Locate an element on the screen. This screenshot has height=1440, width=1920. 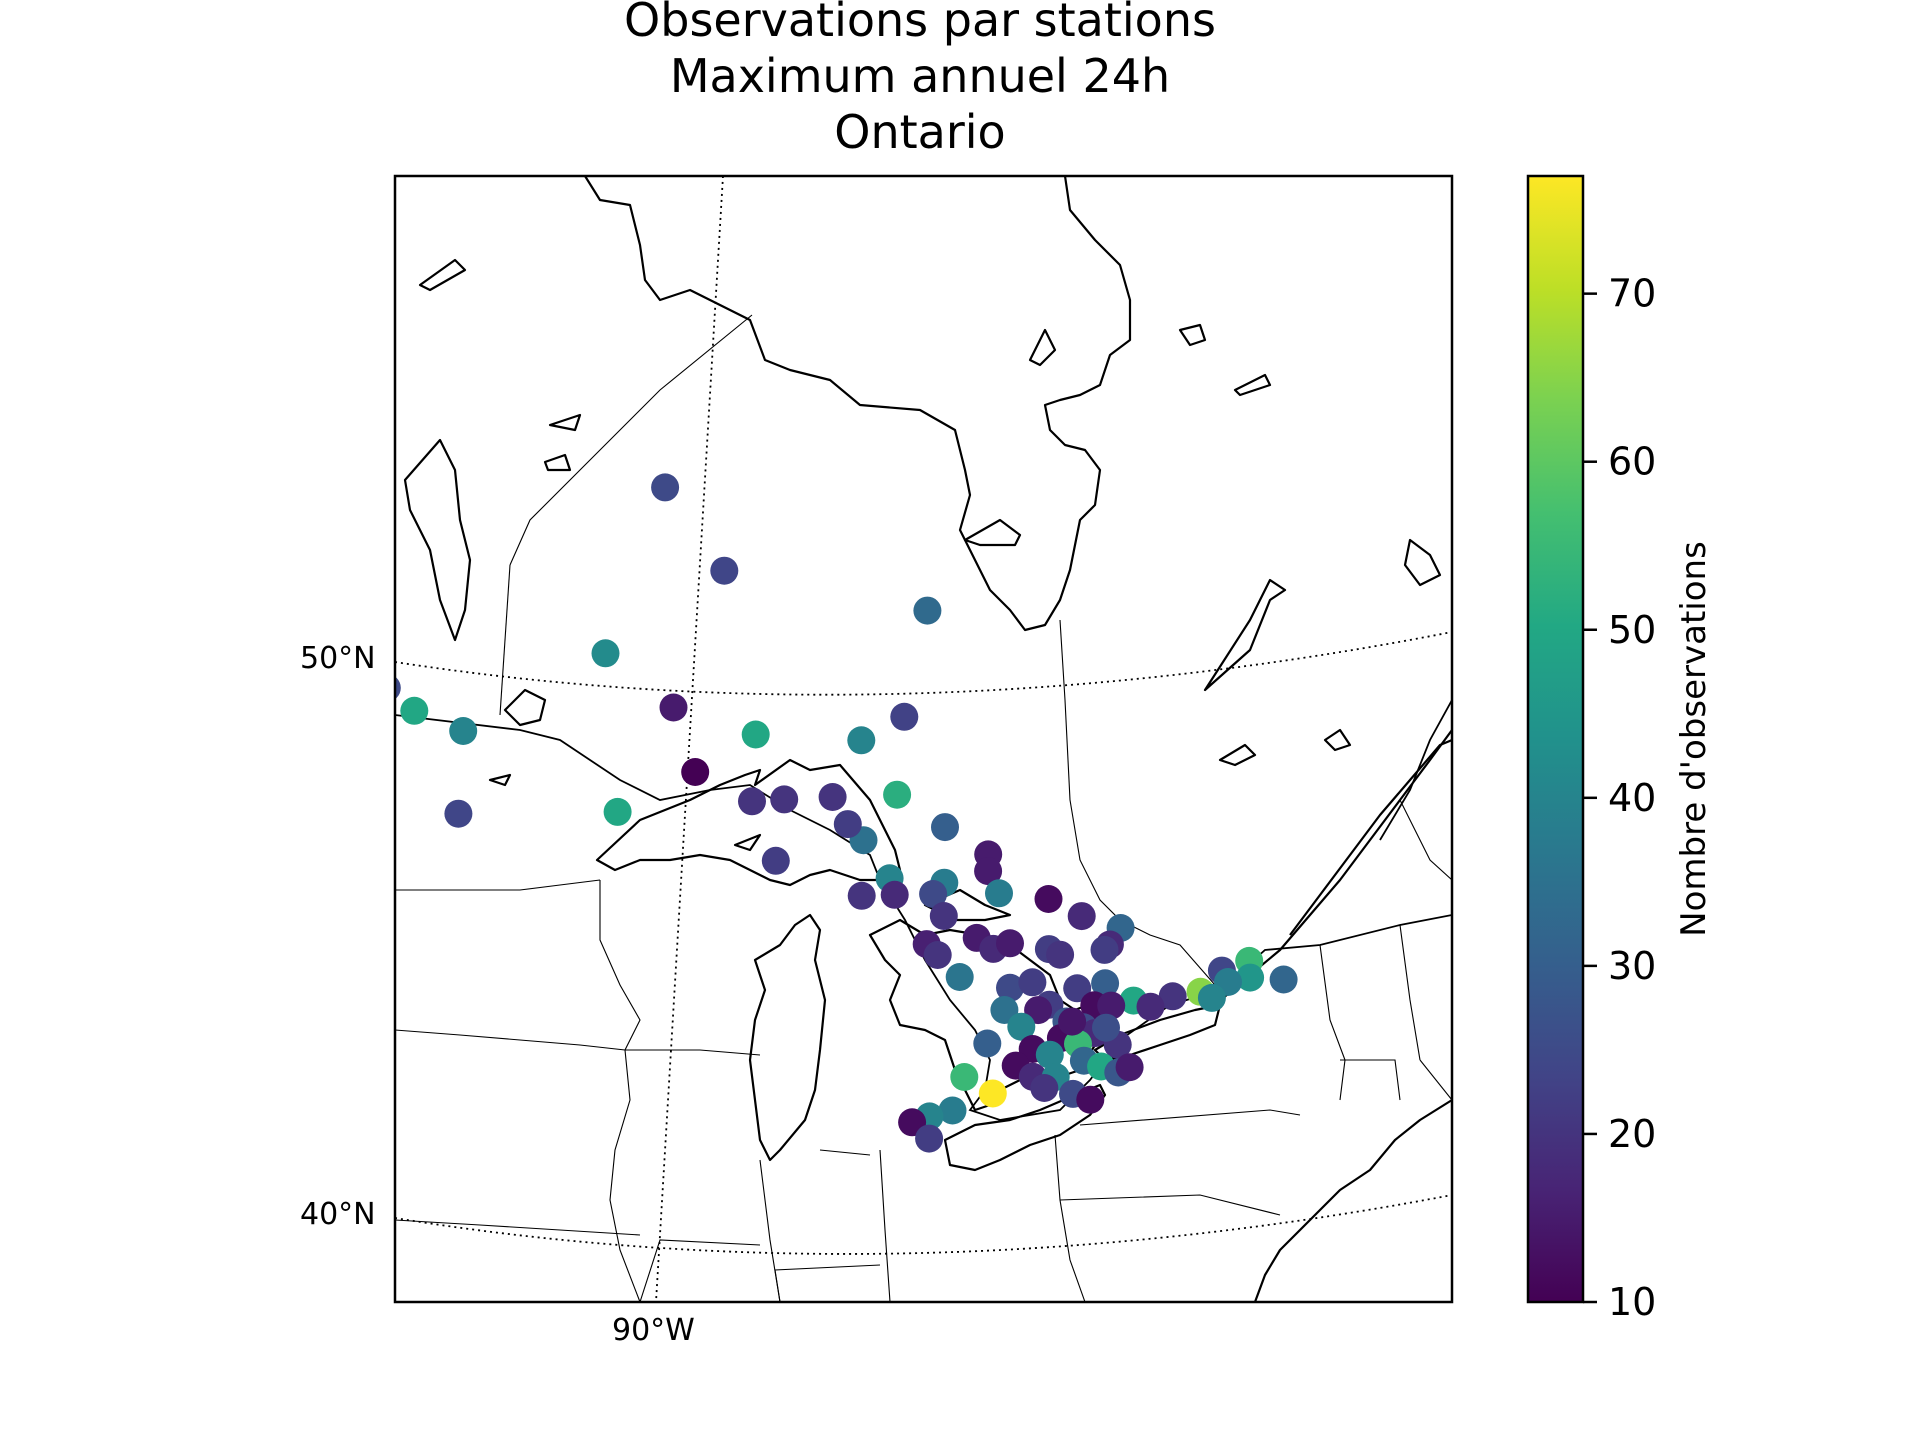
coastline-lake-small is located at coordinates (500, 780).